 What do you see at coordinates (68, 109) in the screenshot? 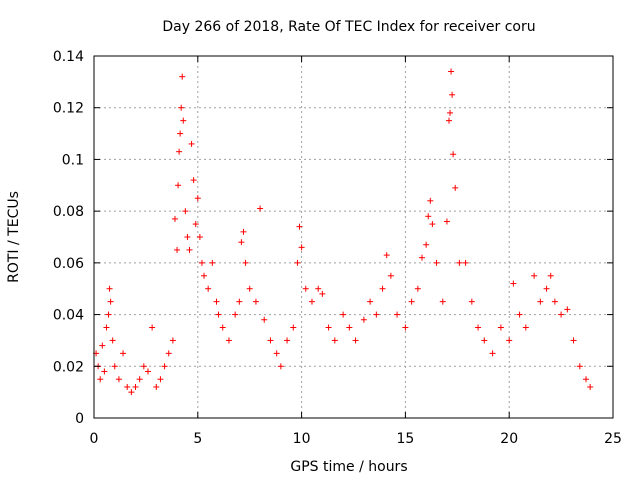
I see `y-tick-label: 0.12` at bounding box center [68, 109].